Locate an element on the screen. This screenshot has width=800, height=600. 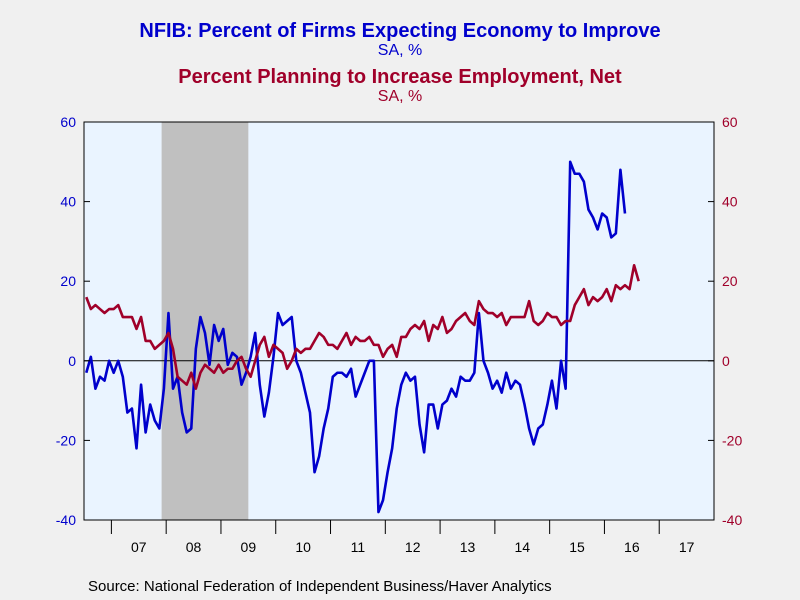
x-tick-label: 07 is located at coordinates (139, 547).